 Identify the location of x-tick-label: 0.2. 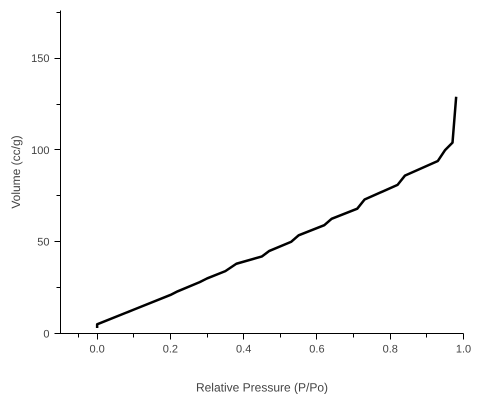
(170, 350).